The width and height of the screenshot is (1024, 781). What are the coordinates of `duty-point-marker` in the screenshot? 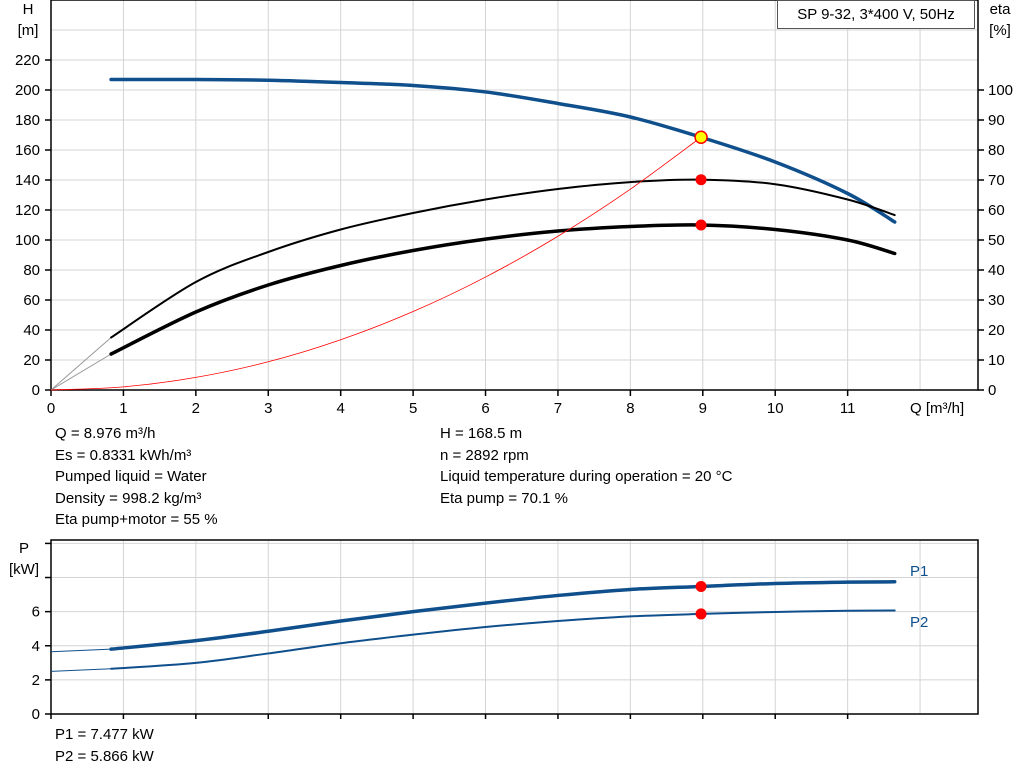 It's located at (701, 137).